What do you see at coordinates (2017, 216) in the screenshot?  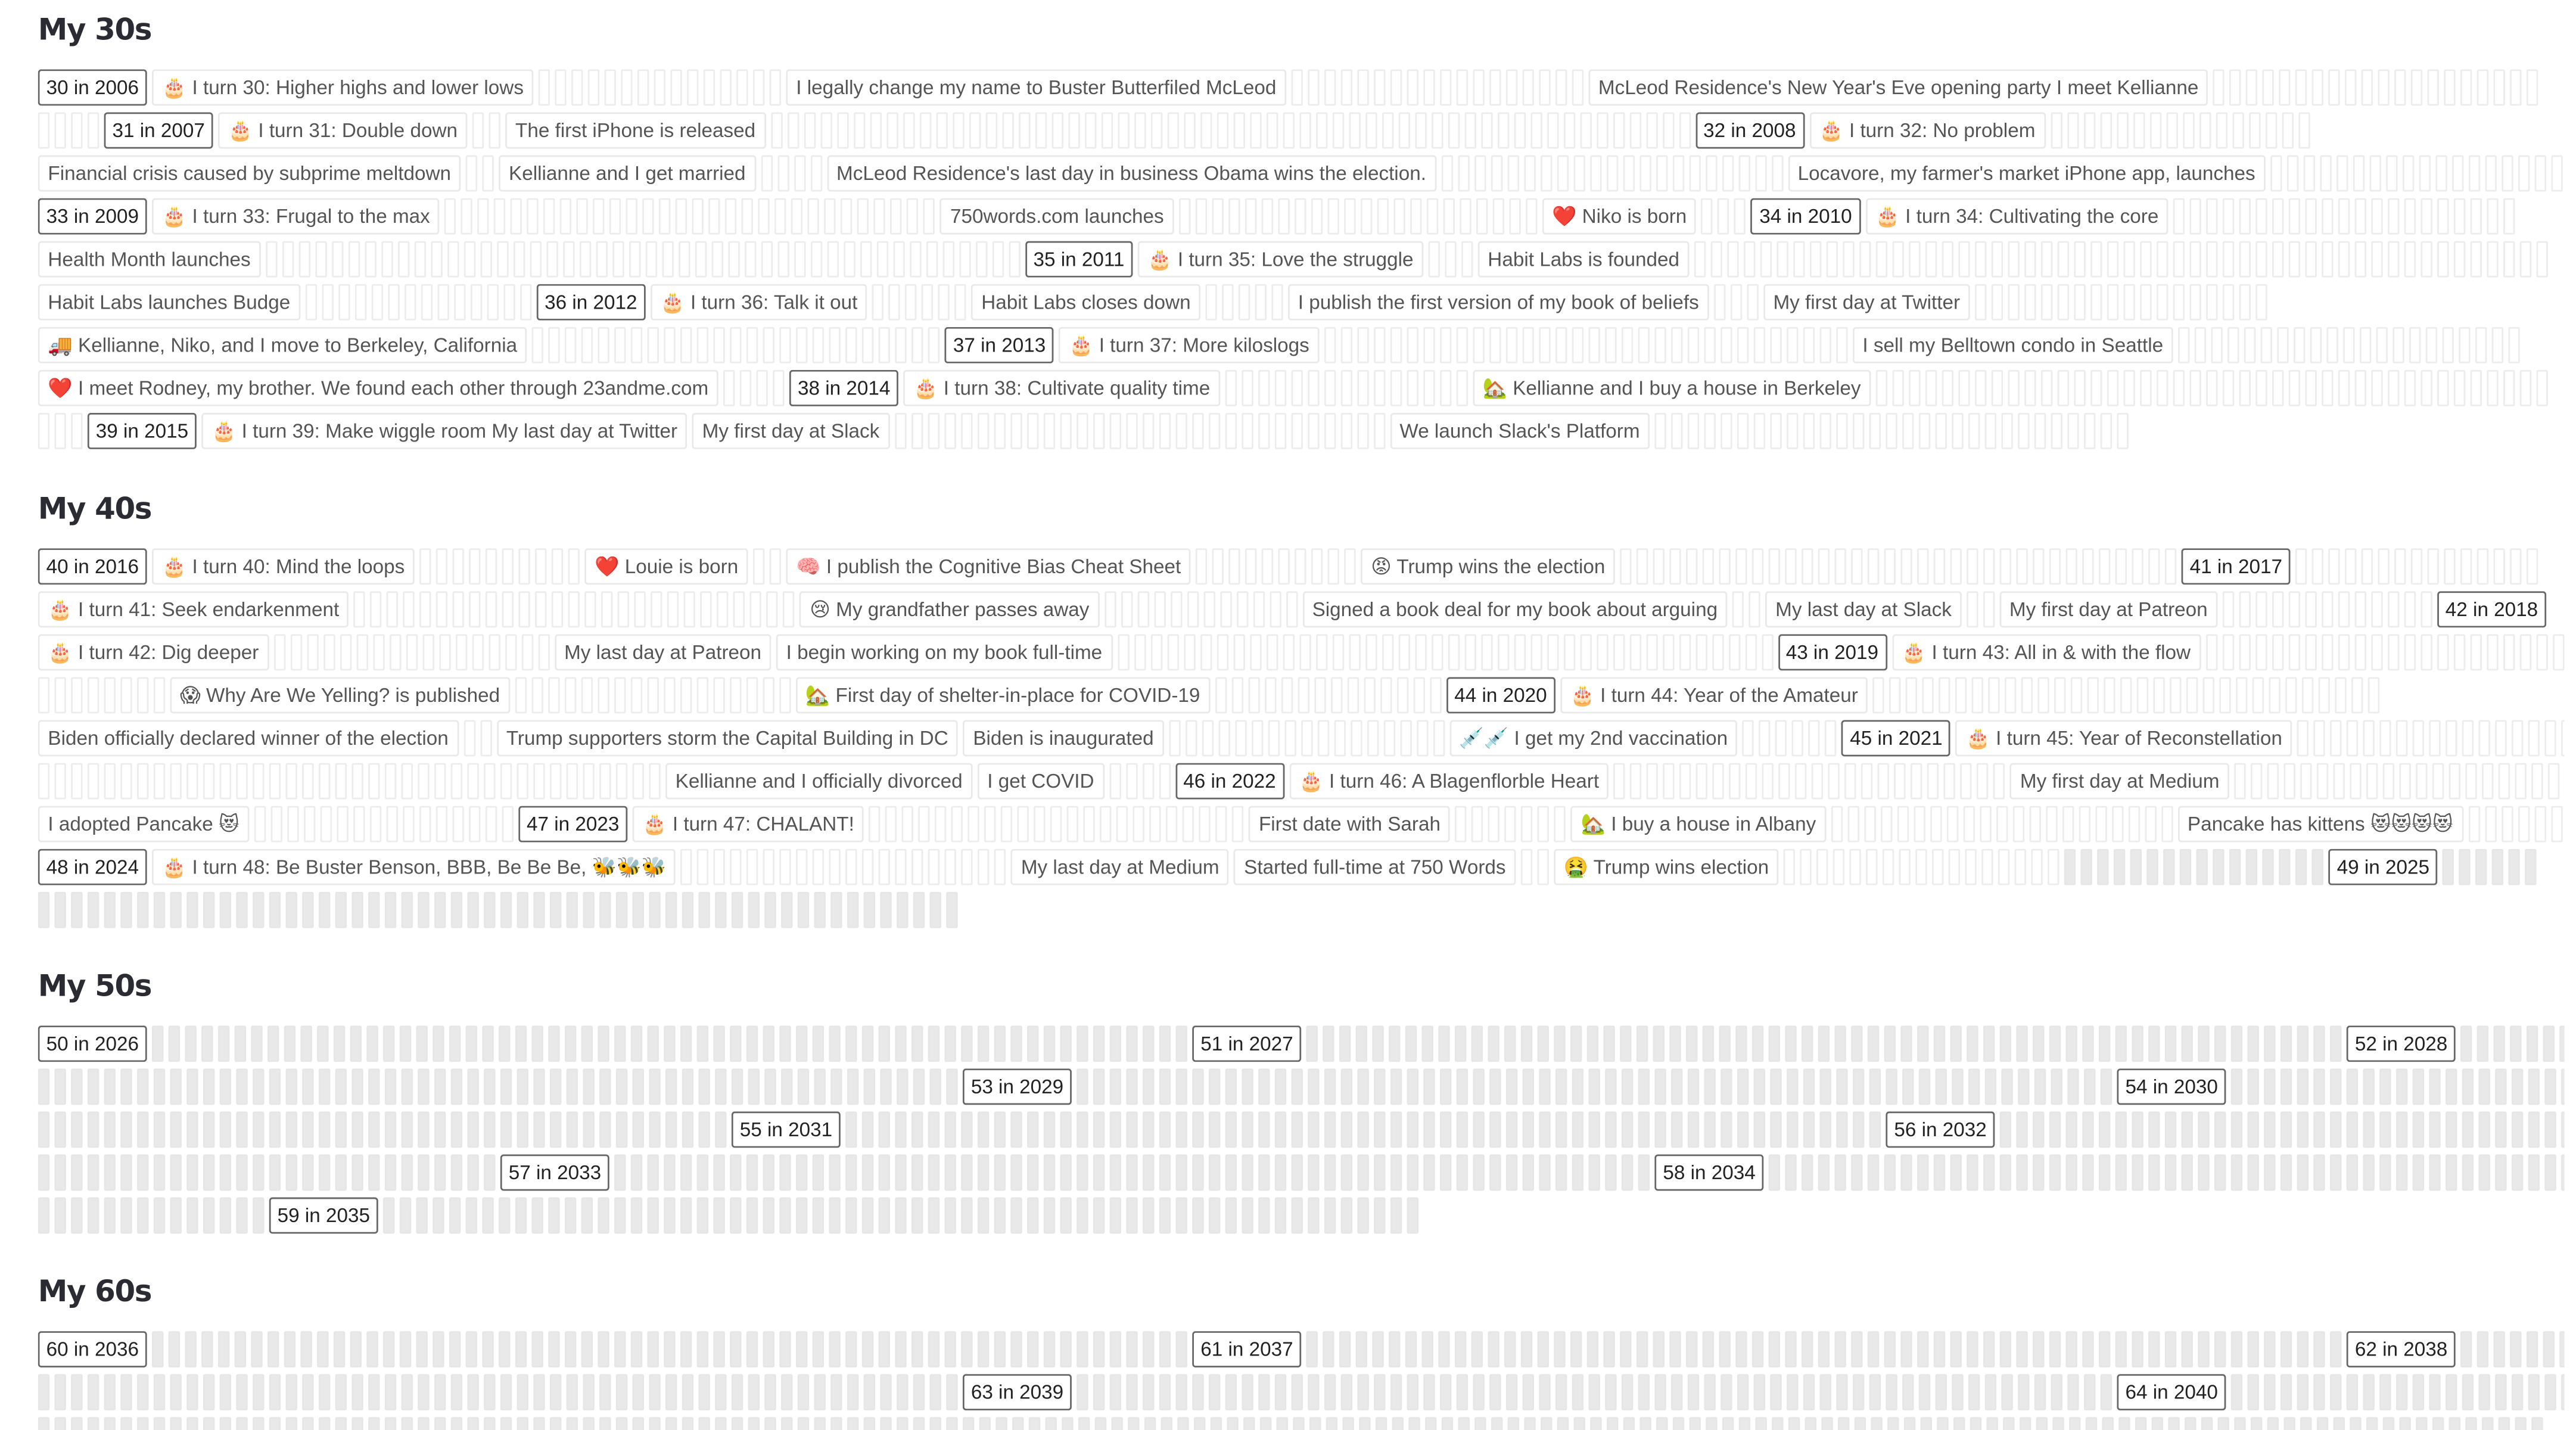 I see `event-label: 🎂 I turn 34: Cultivating the core` at bounding box center [2017, 216].